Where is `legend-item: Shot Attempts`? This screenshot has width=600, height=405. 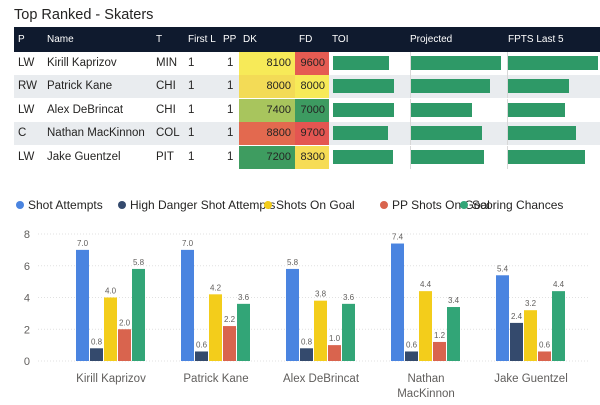 legend-item: Shot Attempts is located at coordinates (59, 205).